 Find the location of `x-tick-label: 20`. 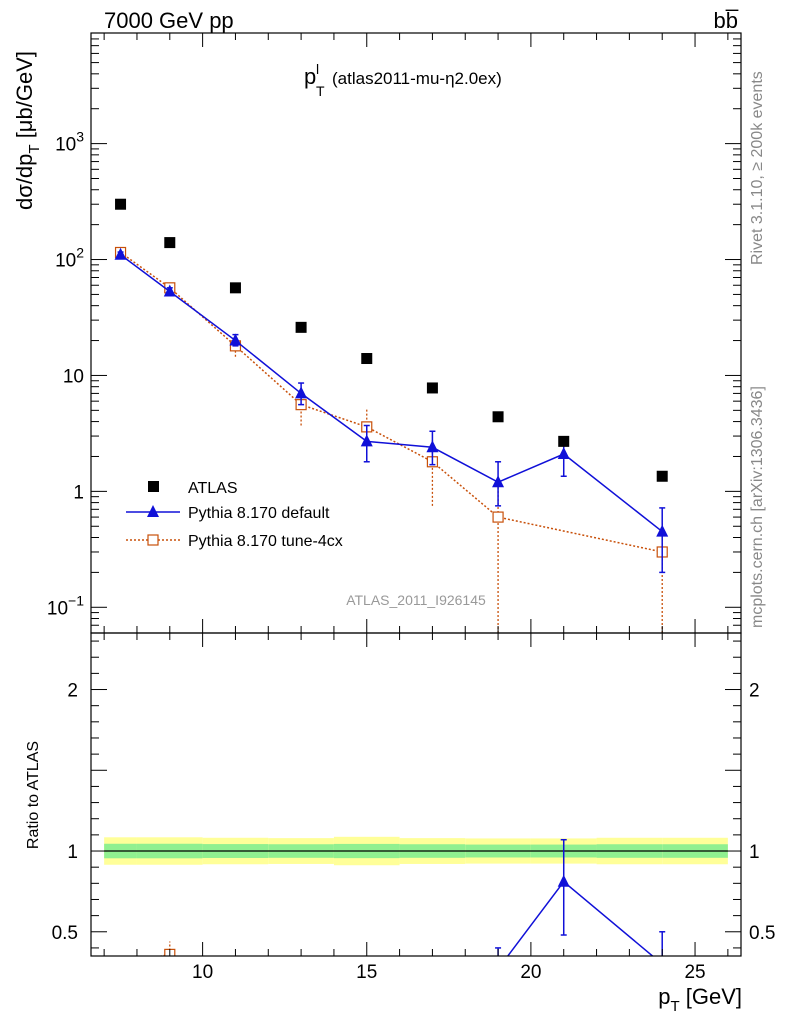

x-tick-label: 20 is located at coordinates (530, 972).